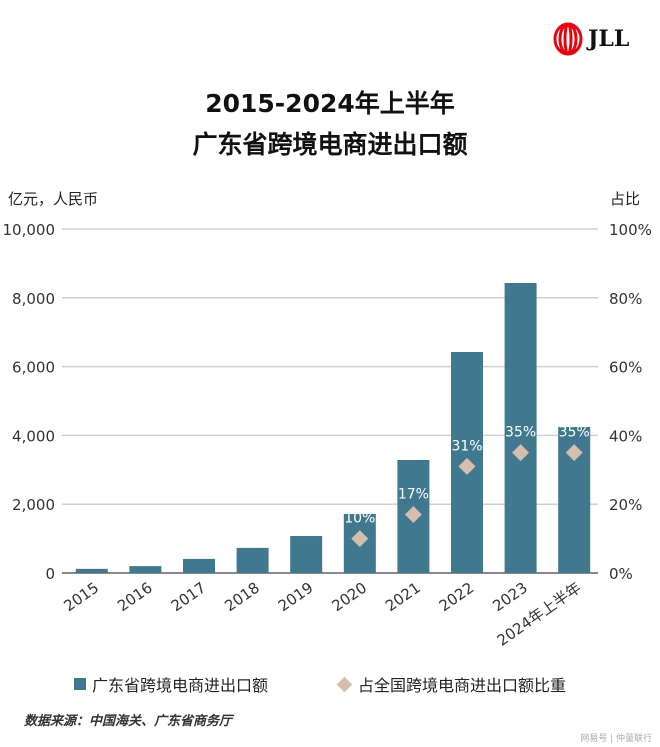  I want to click on x-tick-label: 2021, so click(403, 597).